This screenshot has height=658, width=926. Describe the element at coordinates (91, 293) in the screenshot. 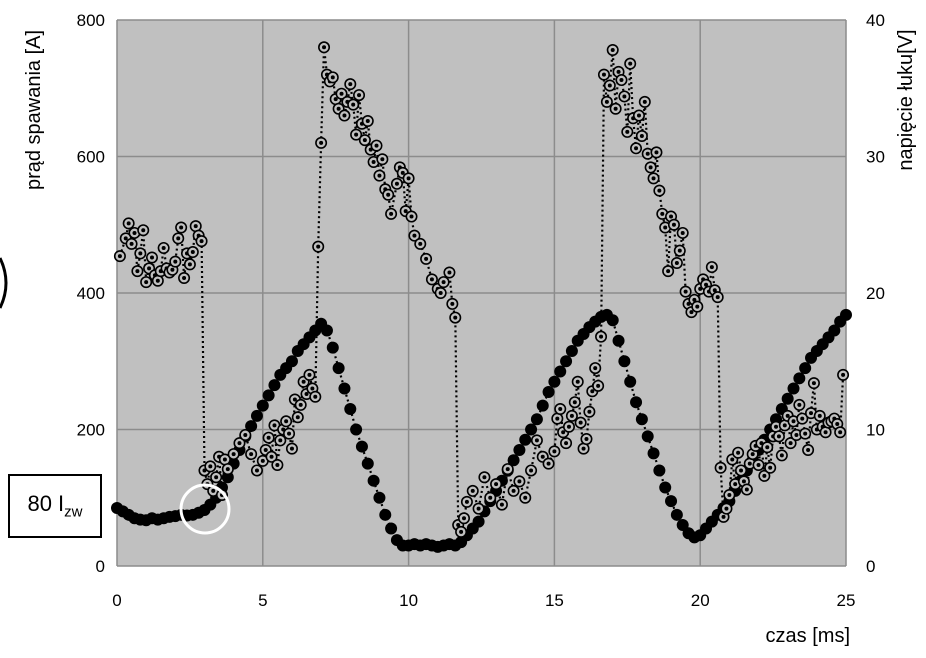

I see `y-left-tick-label: 400` at that location.